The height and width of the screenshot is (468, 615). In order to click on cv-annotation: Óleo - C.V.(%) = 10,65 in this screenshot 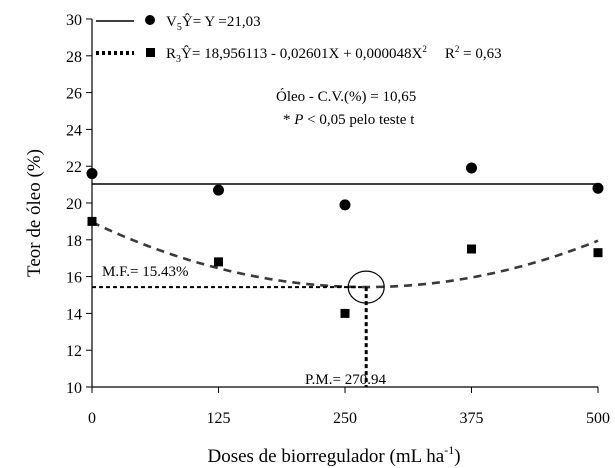, I will do `click(346, 96)`.